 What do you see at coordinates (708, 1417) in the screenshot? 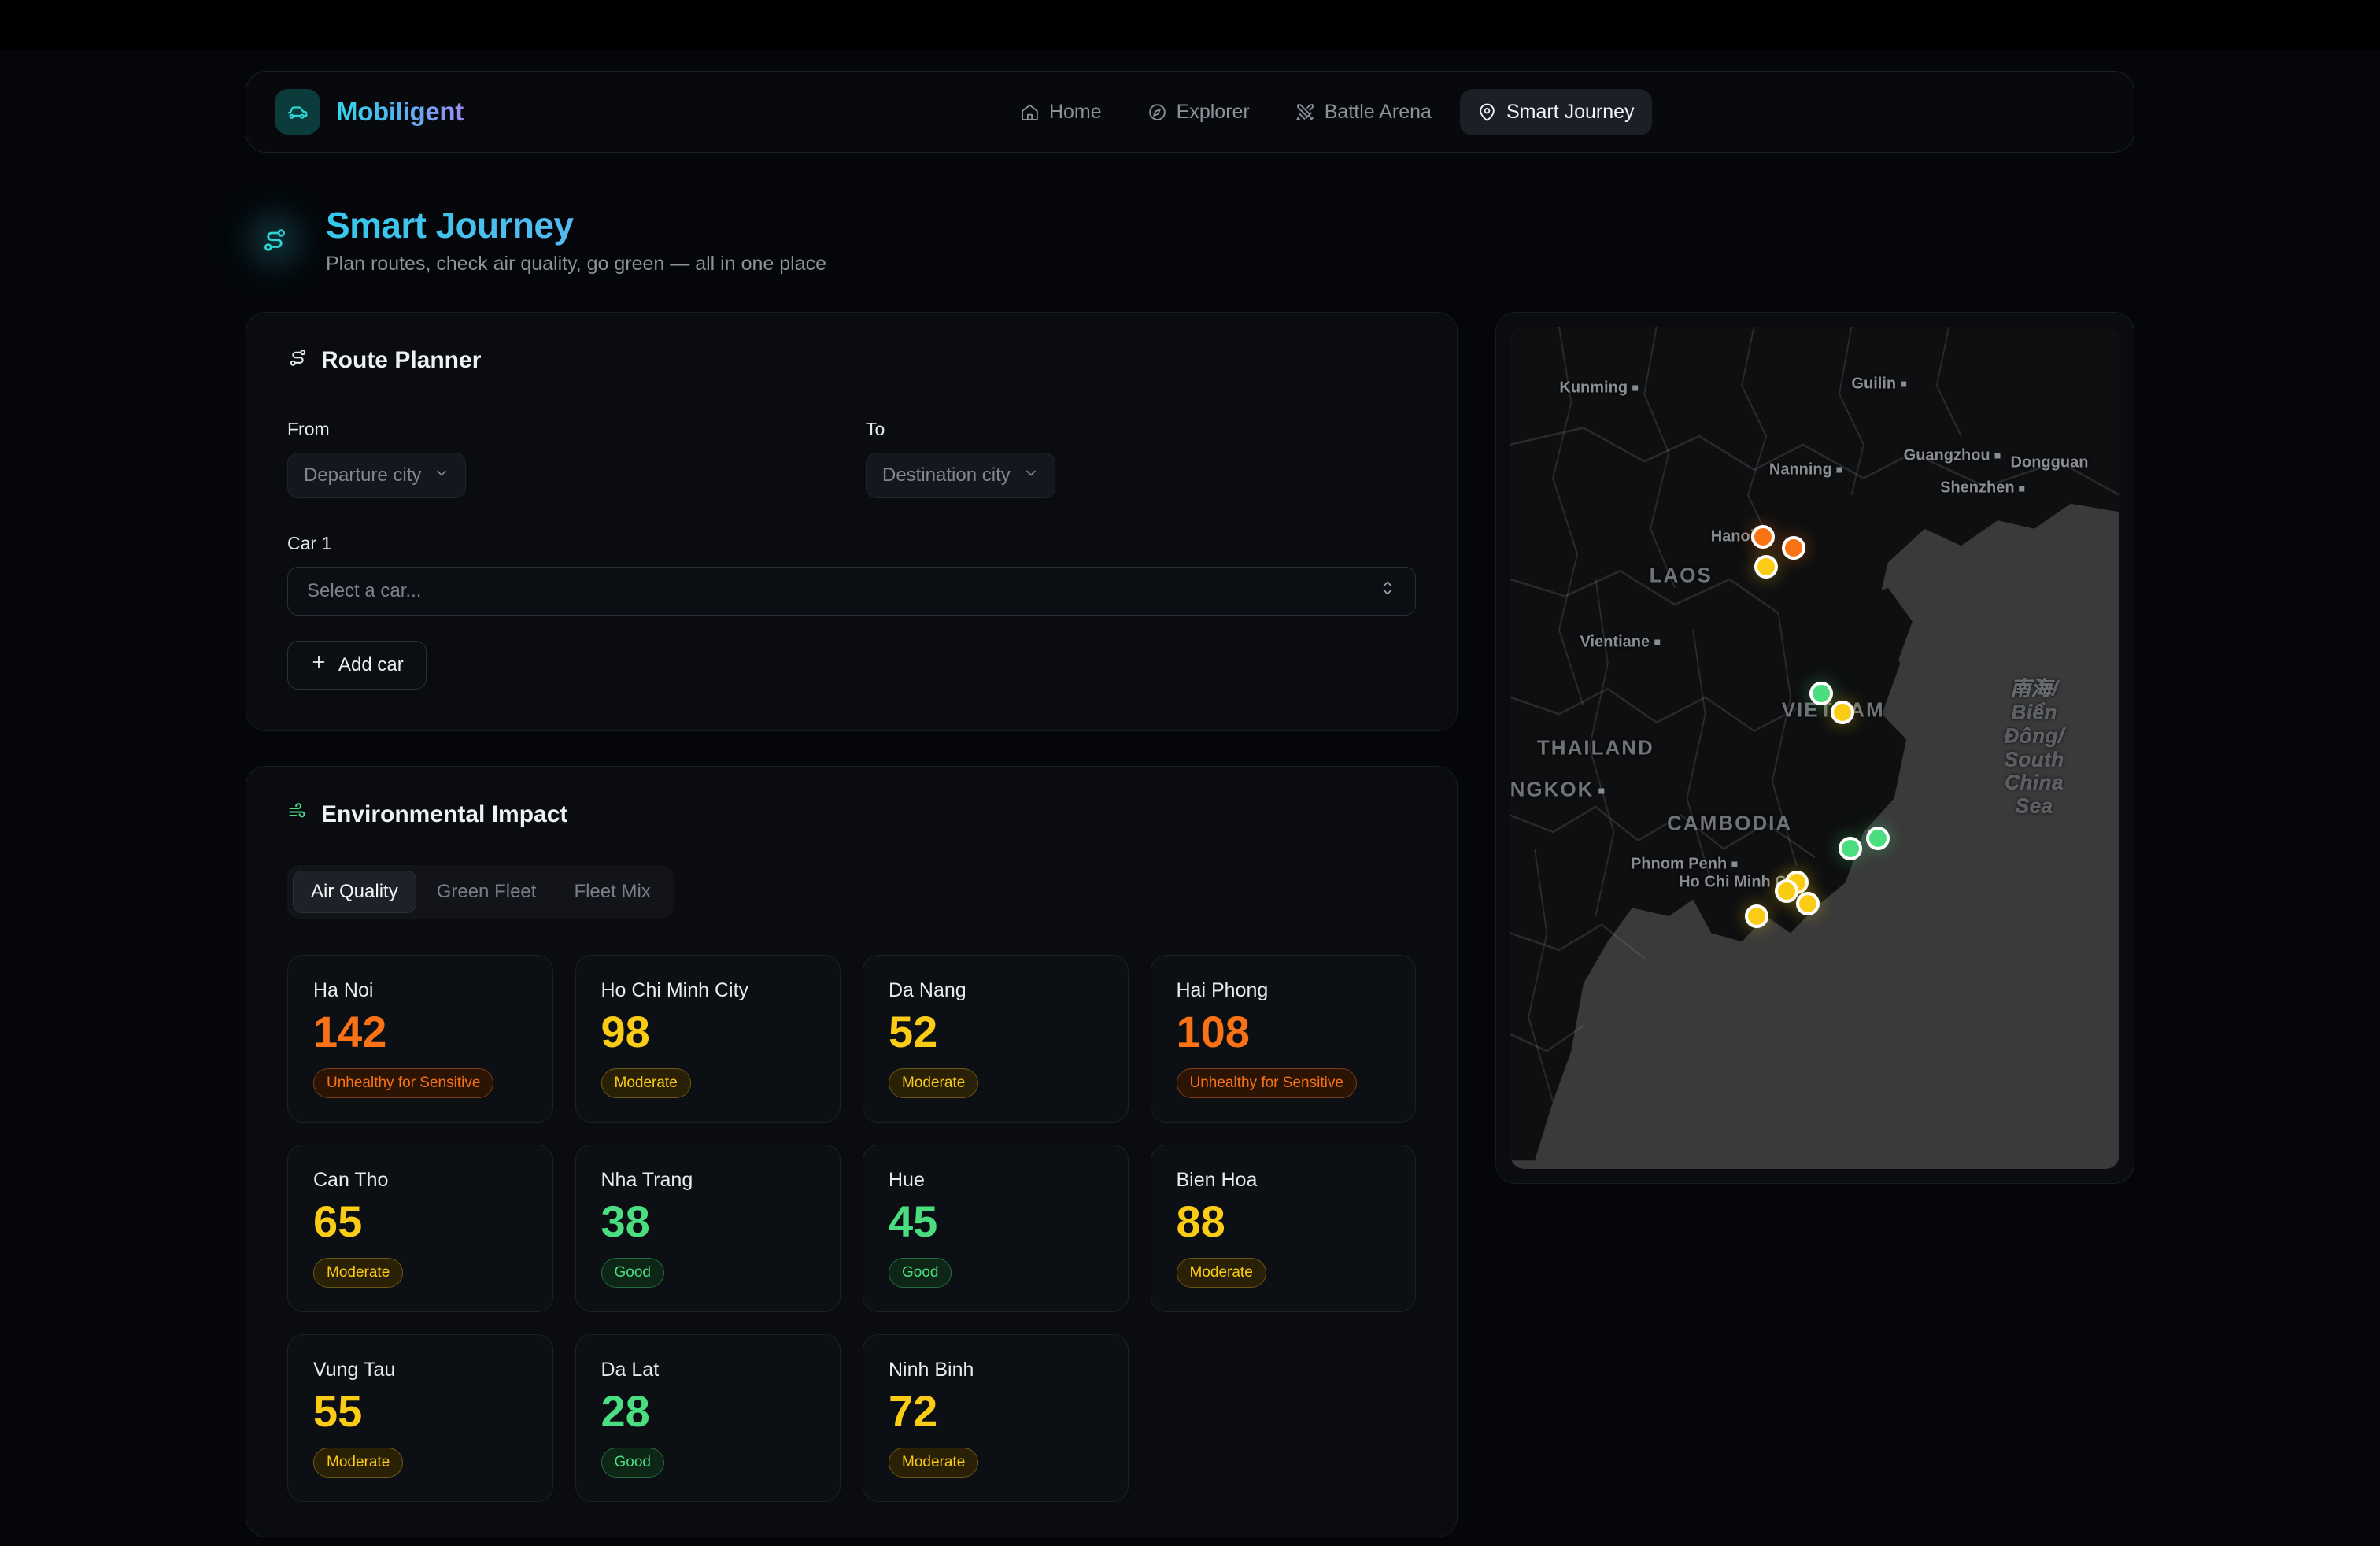
I see `aqi-card: Da Lat 28 Good` at bounding box center [708, 1417].